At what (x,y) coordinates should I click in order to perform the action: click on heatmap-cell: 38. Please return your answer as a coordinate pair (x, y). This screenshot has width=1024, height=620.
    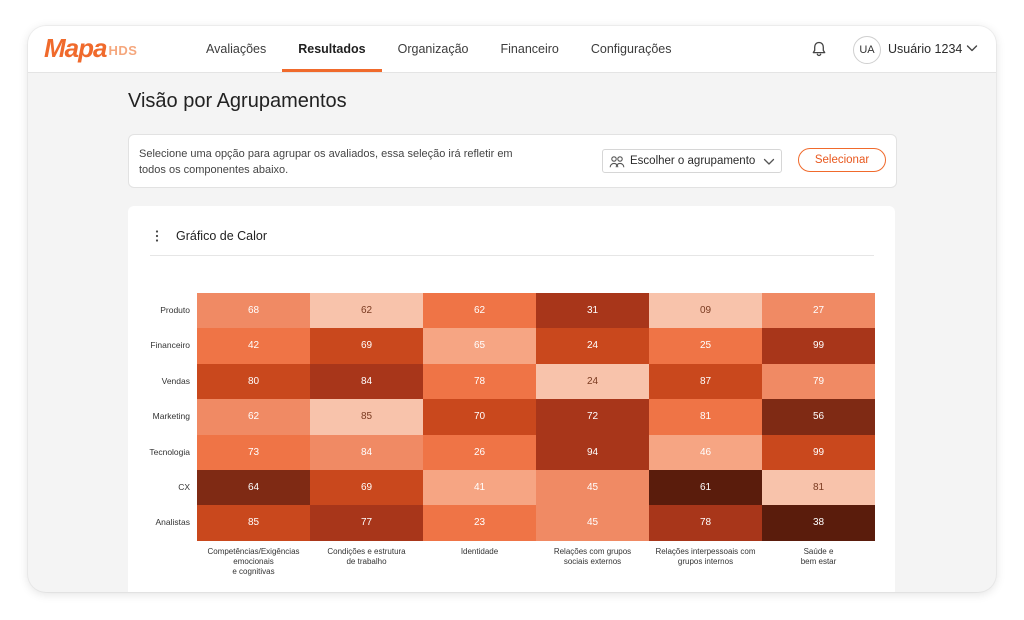
    Looking at the image, I should click on (818, 523).